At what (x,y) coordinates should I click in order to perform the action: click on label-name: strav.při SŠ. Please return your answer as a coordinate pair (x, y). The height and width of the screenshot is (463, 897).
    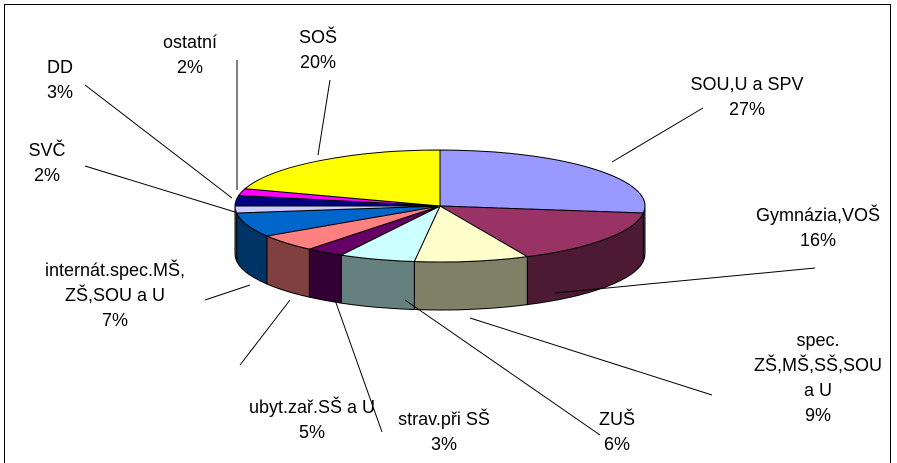
    Looking at the image, I should click on (444, 419).